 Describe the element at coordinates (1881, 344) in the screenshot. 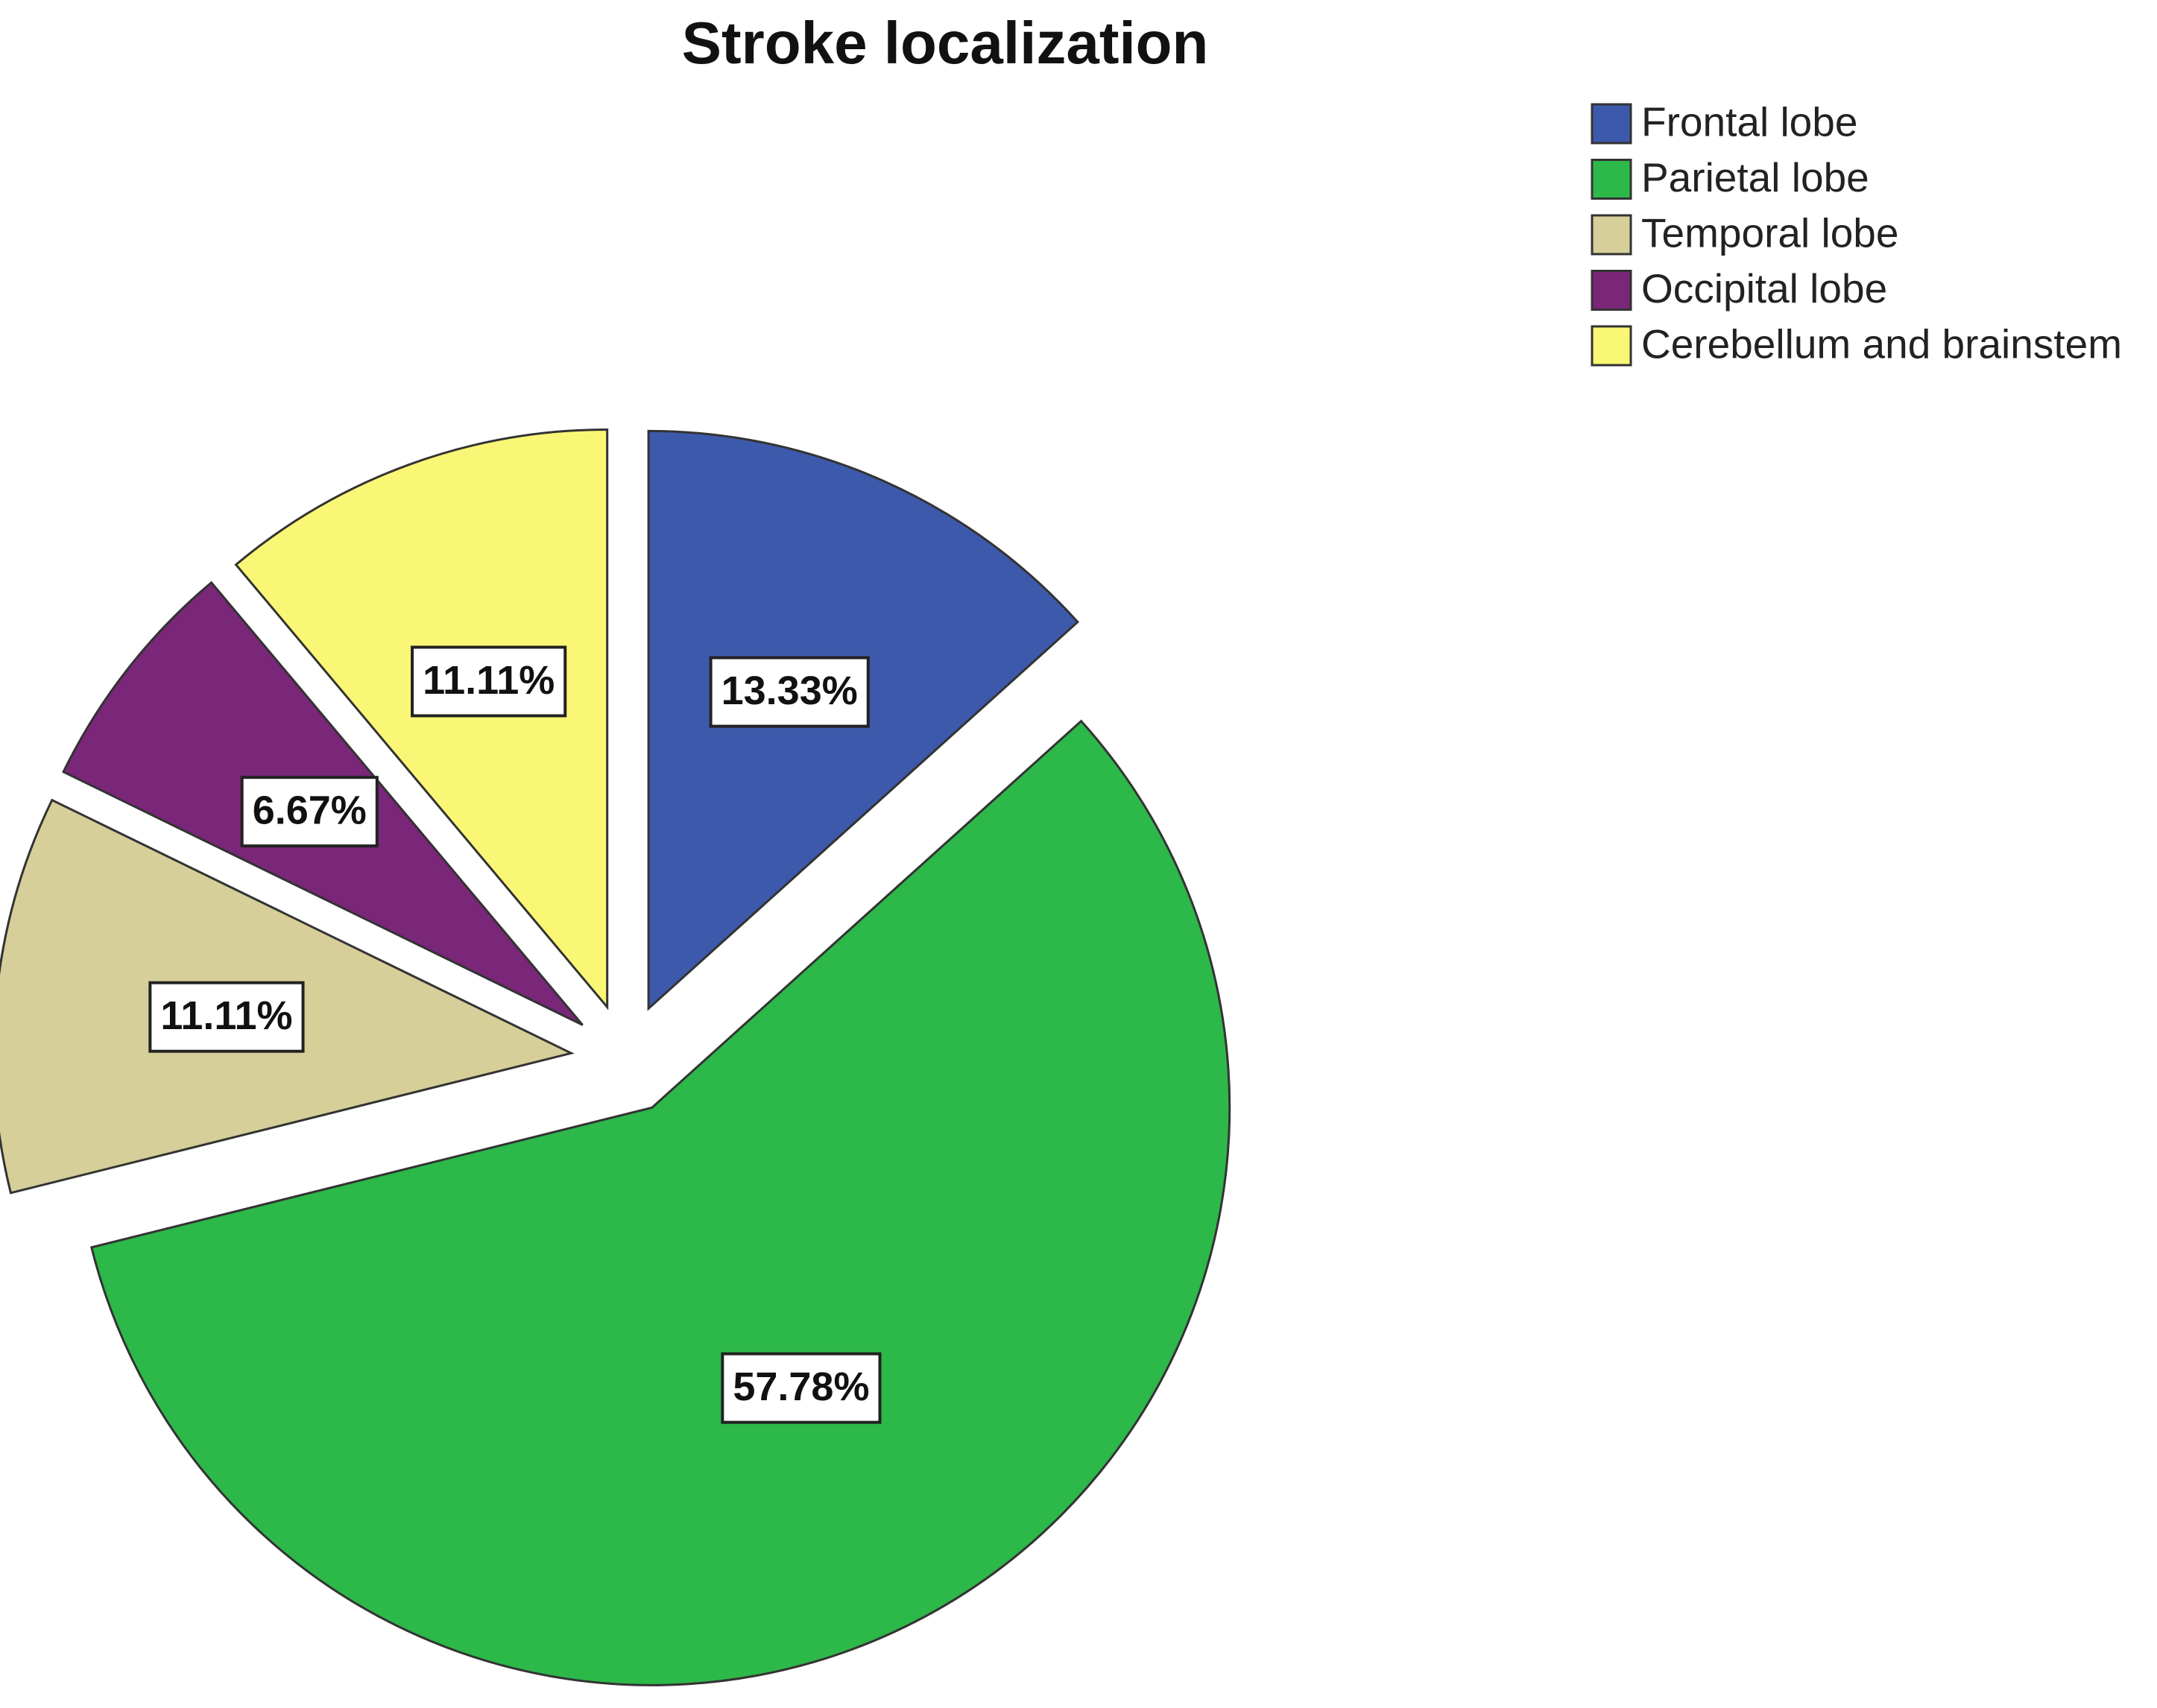

I see `legend-label: Cerebellum and brainstem` at that location.